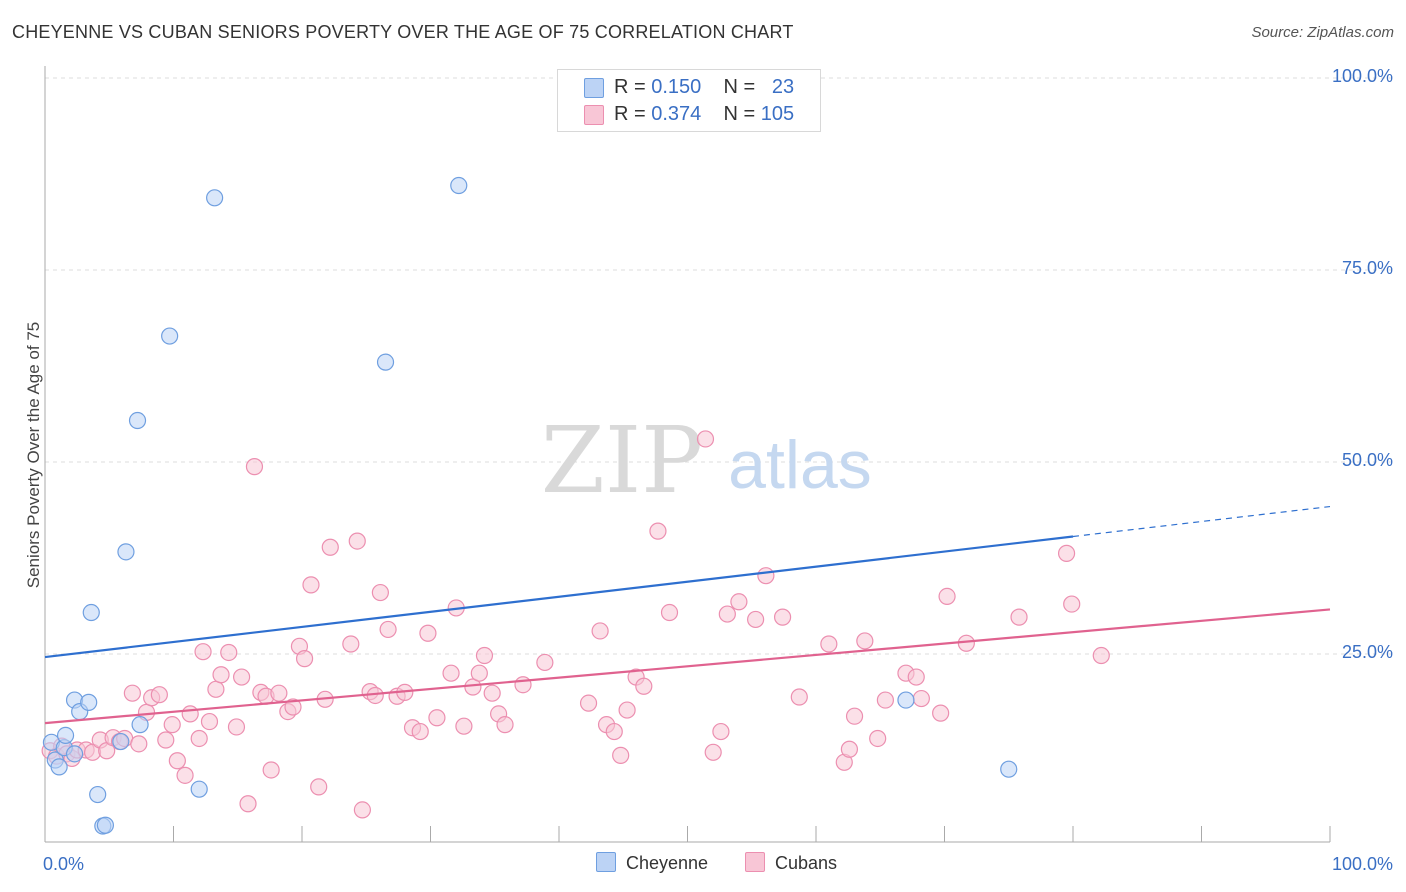 This screenshot has height=892, width=1406. I want to click on bottom-legend-cubans: Cubans, so click(791, 863).